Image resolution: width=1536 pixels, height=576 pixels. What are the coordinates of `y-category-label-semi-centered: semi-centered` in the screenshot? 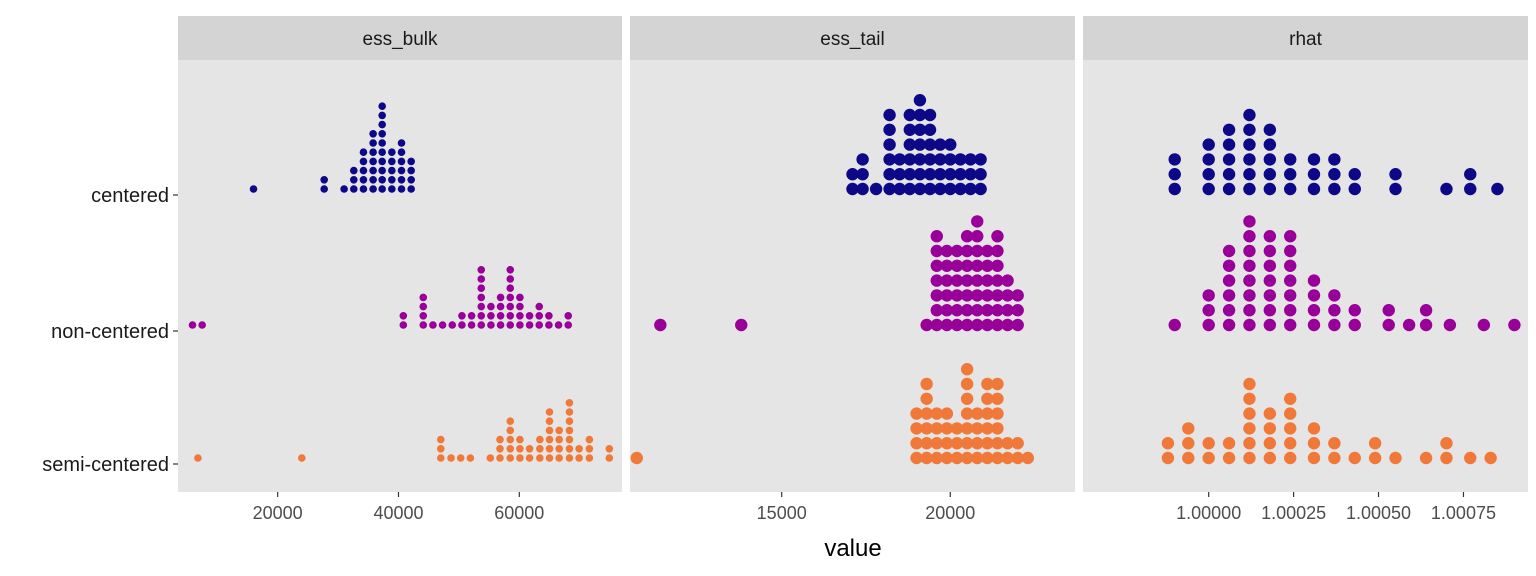 It's located at (105, 465).